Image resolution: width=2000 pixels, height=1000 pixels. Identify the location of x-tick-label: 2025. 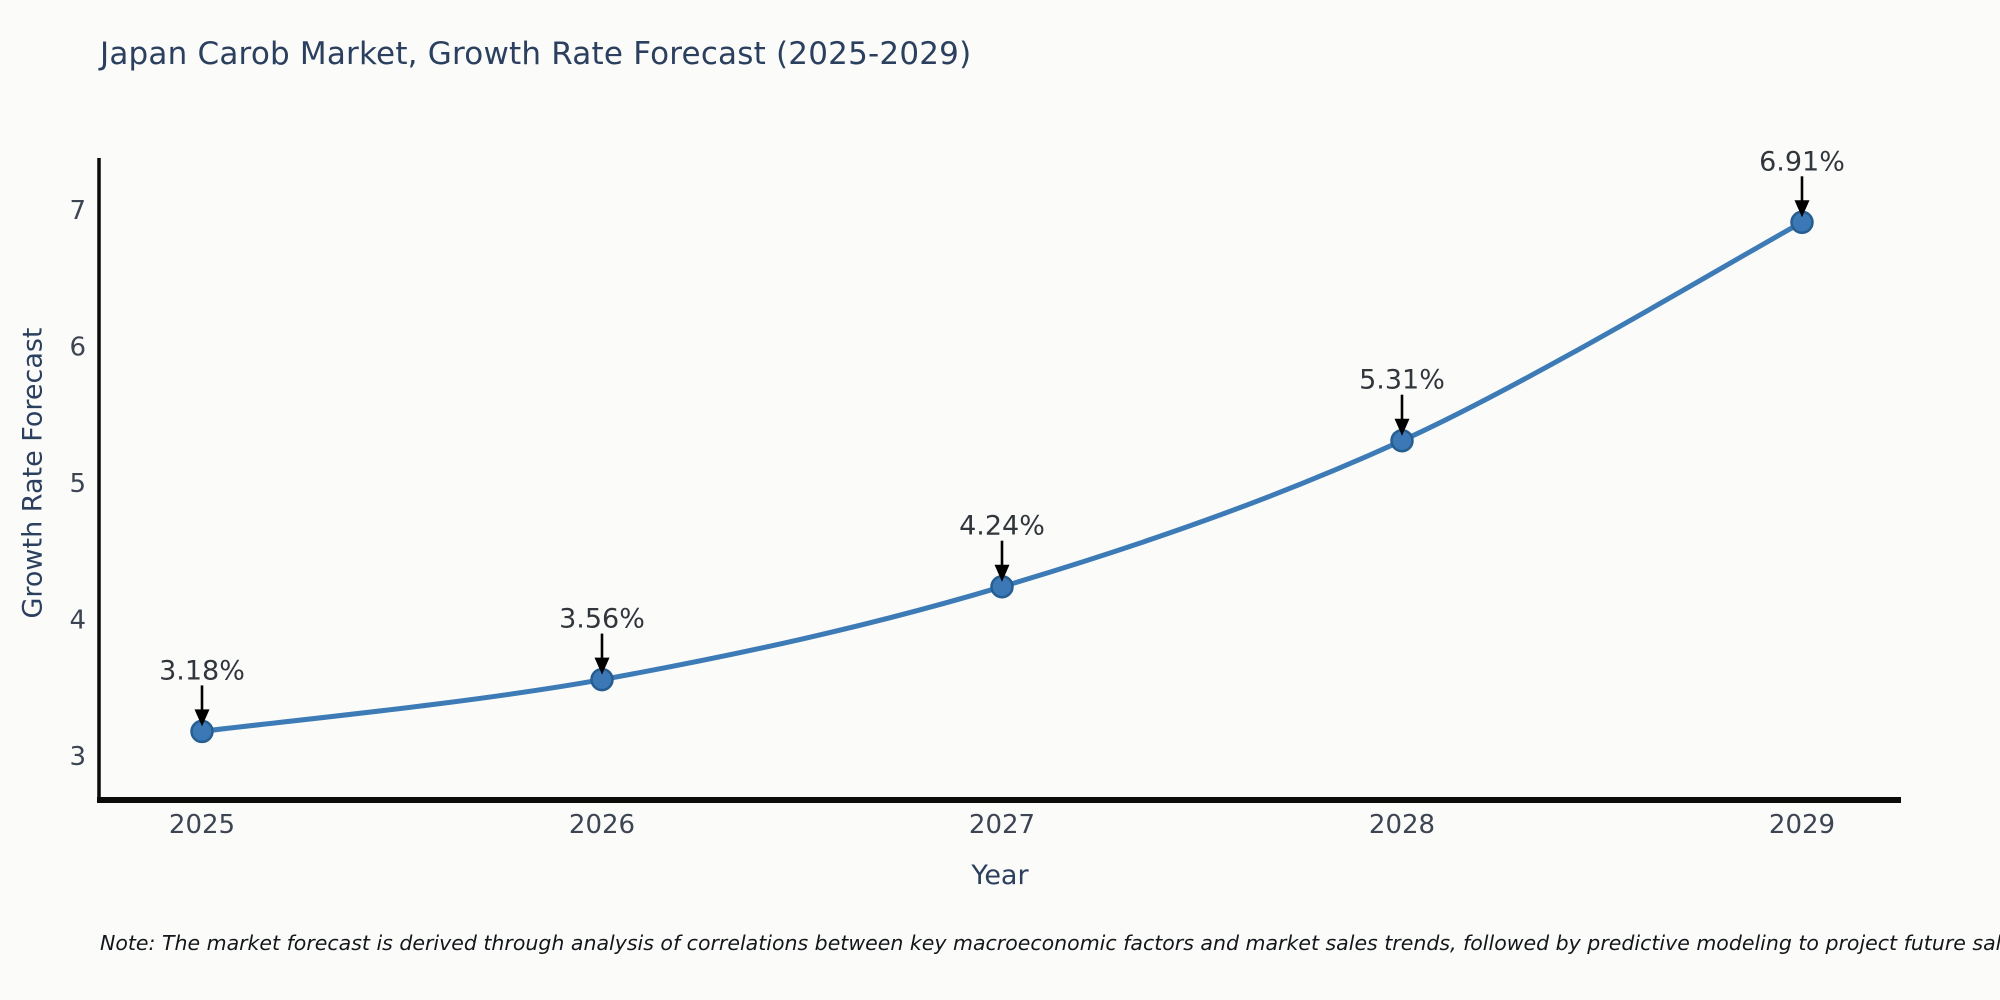
(202, 825).